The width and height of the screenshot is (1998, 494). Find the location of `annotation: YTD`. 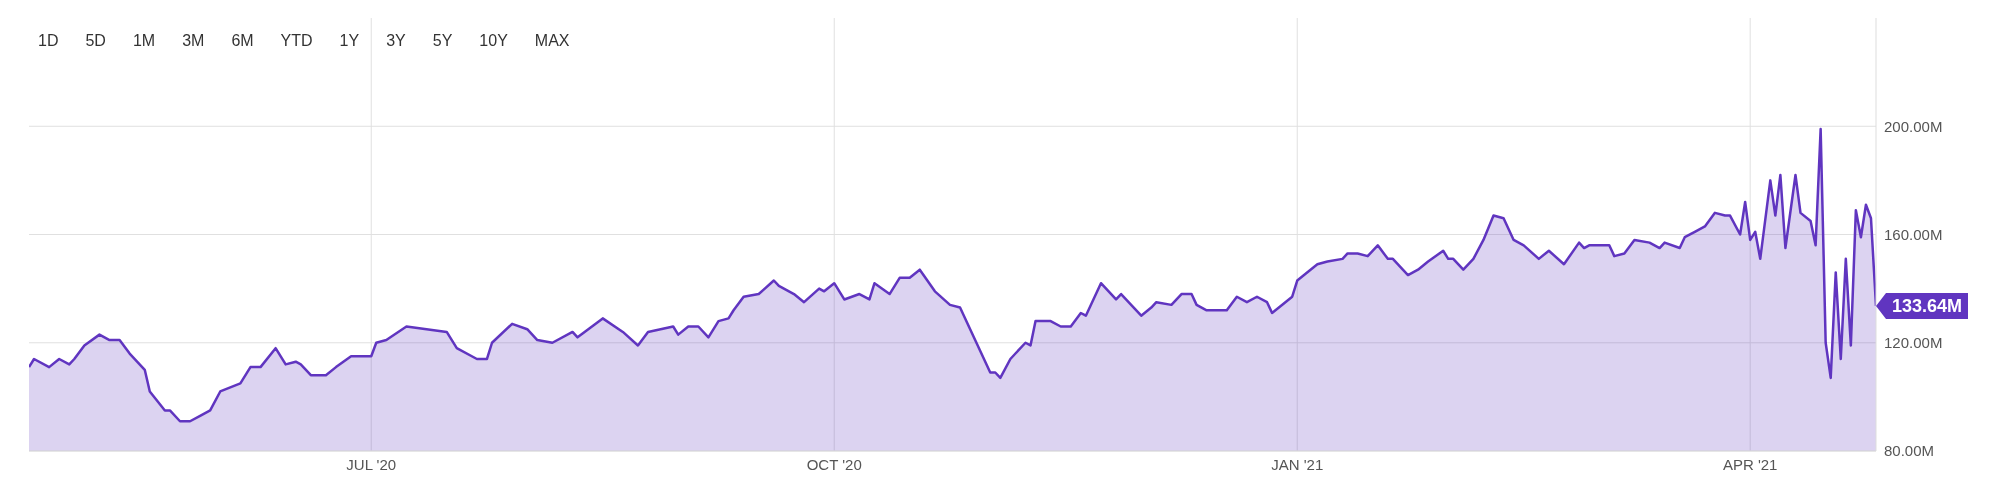

annotation: YTD is located at coordinates (296, 41).